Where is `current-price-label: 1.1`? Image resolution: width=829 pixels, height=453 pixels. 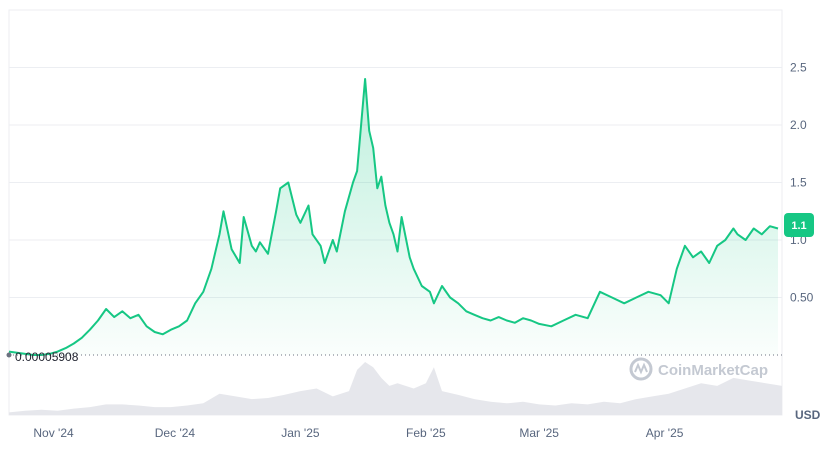
current-price-label: 1.1 is located at coordinates (798, 226).